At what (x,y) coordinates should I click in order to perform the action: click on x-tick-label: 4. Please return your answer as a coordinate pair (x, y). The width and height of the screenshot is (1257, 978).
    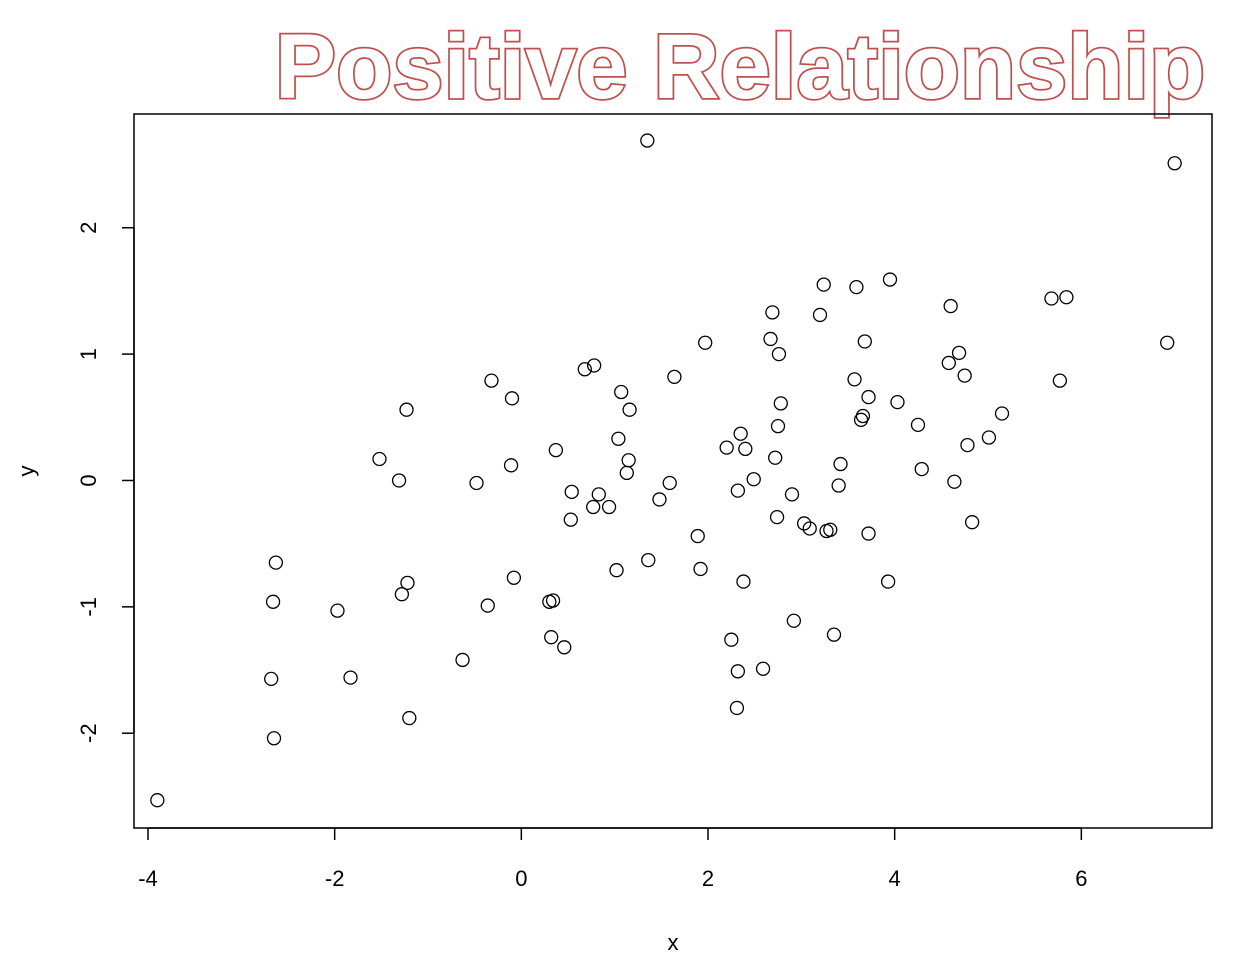
    Looking at the image, I should click on (895, 878).